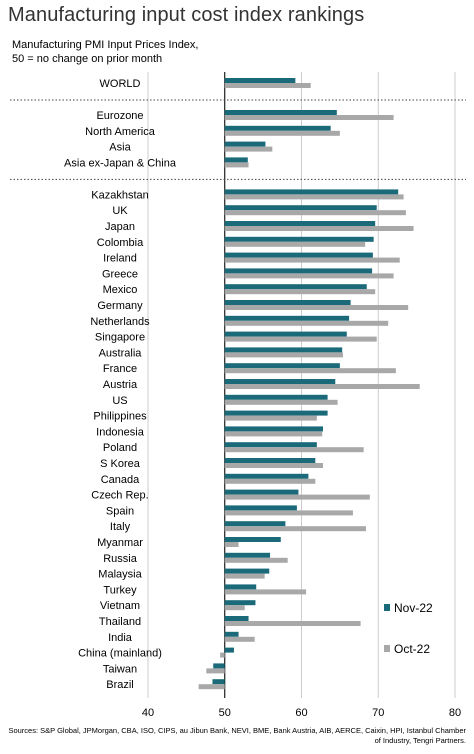 The image size is (474, 754). Describe the element at coordinates (120, 432) in the screenshot. I see `category-label: Indonesia` at that location.